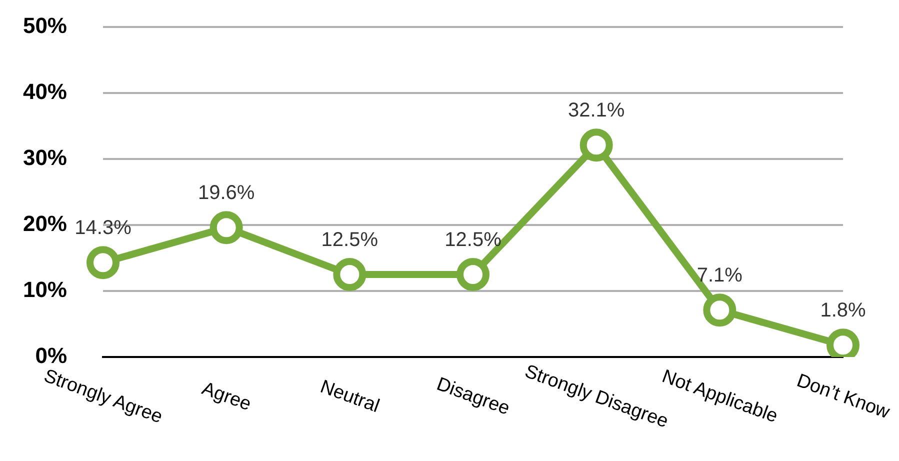 The height and width of the screenshot is (461, 899). What do you see at coordinates (103, 228) in the screenshot?
I see `data-label: 14.3%` at bounding box center [103, 228].